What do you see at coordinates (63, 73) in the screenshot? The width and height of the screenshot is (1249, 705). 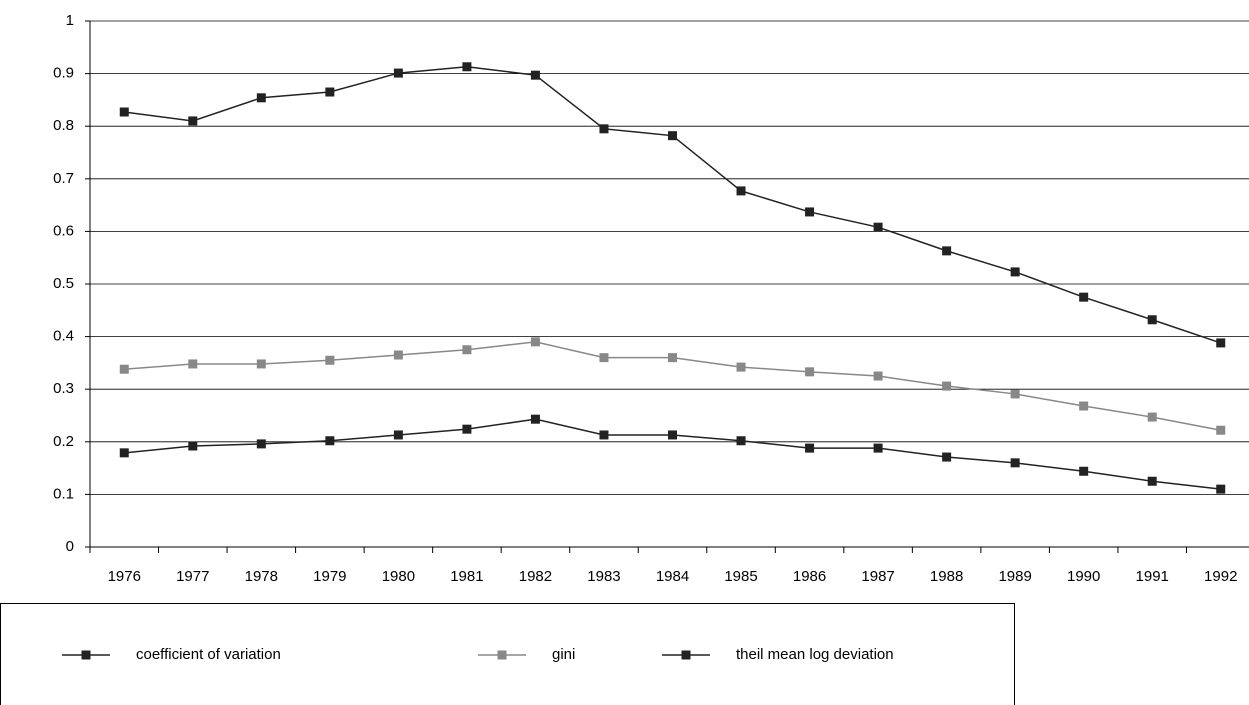 I see `y-tick-label: 0.9` at bounding box center [63, 73].